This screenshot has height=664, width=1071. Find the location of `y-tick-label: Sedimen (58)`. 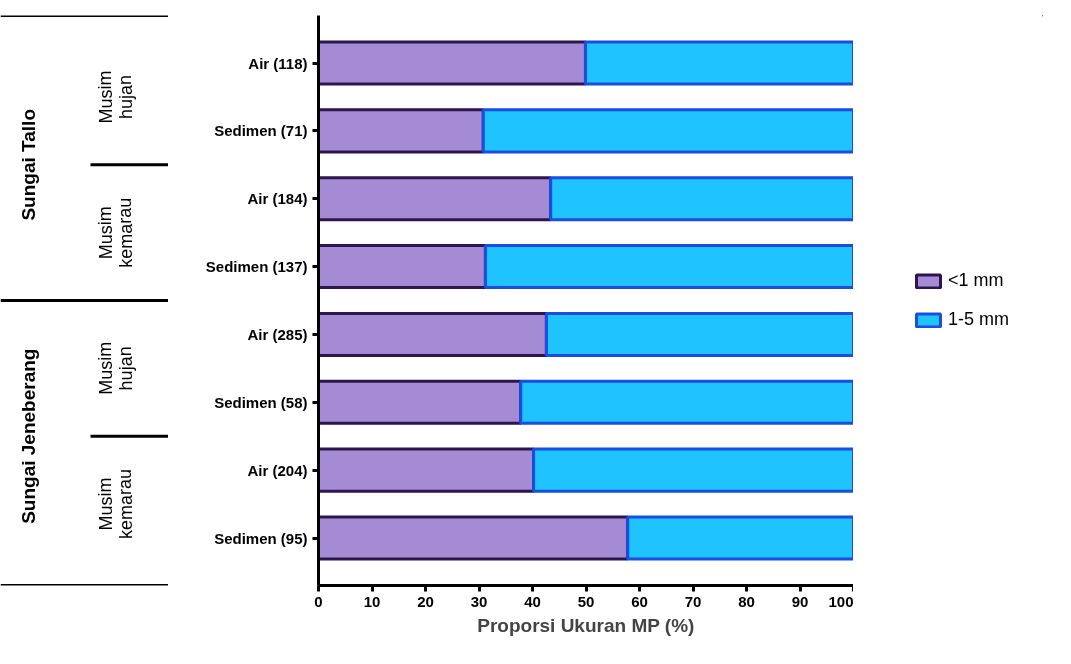

y-tick-label: Sedimen (58) is located at coordinates (261, 402).